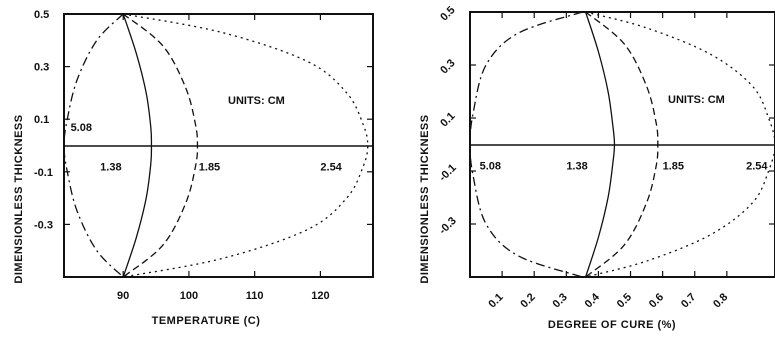  Describe the element at coordinates (560, 300) in the screenshot. I see `x-tick-label: 0.3` at that location.